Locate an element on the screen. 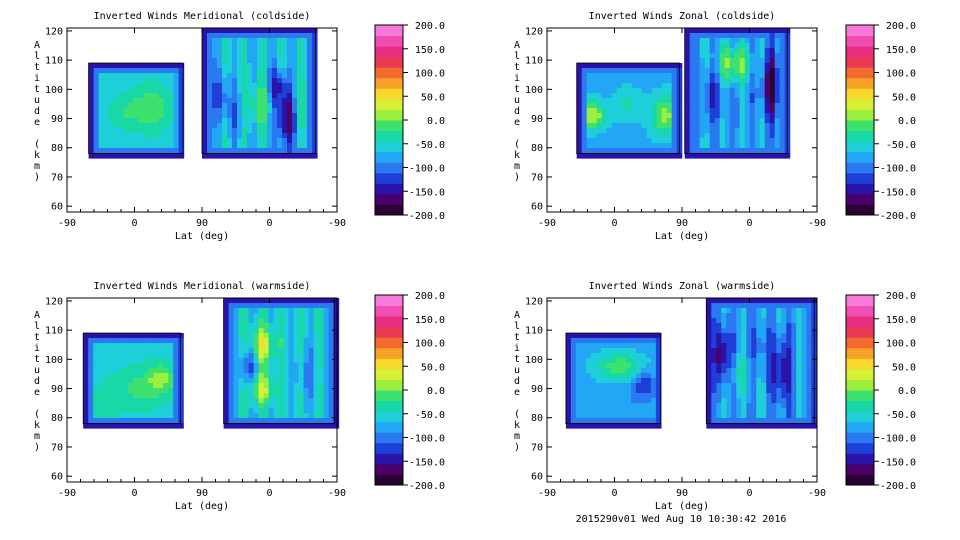 The image size is (960, 540). x-axis-label: Lat (deg) is located at coordinates (202, 236).